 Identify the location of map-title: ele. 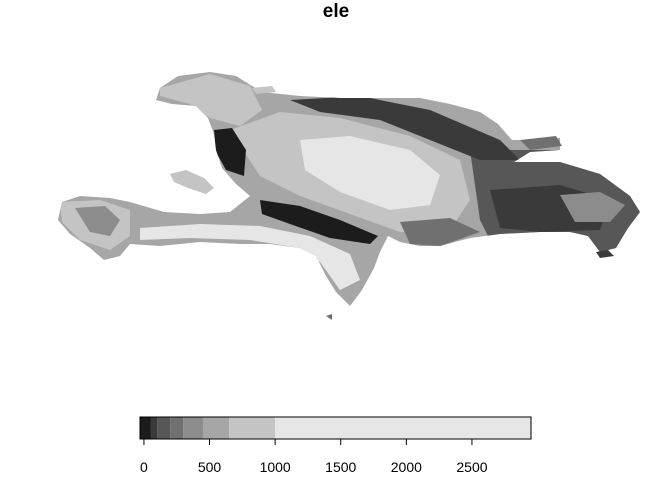
(336, 11).